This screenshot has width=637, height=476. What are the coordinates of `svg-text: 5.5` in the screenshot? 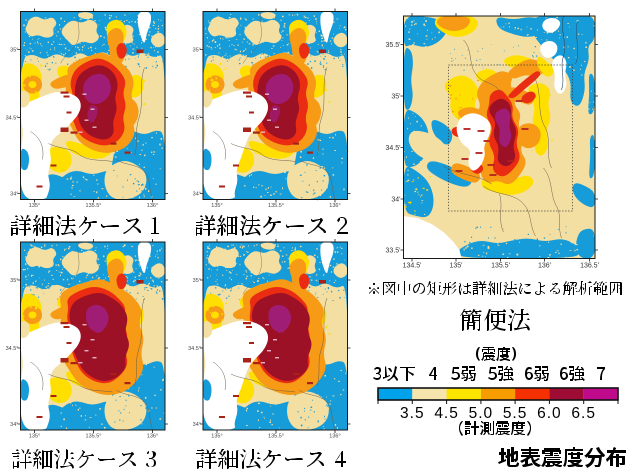 It's located at (515, 413).